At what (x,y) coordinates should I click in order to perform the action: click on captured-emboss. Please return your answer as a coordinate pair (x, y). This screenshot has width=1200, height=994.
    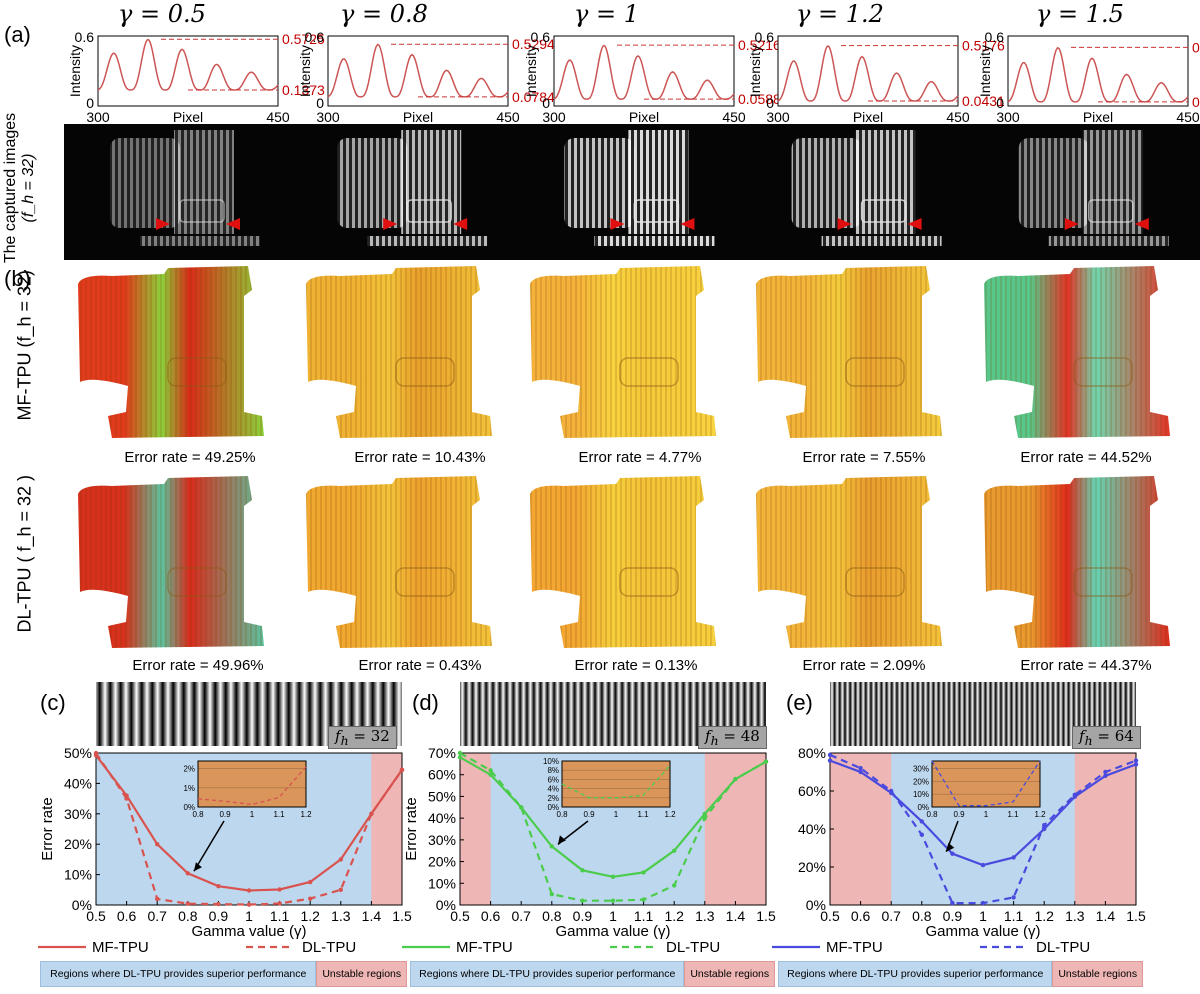
    Looking at the image, I should click on (429, 211).